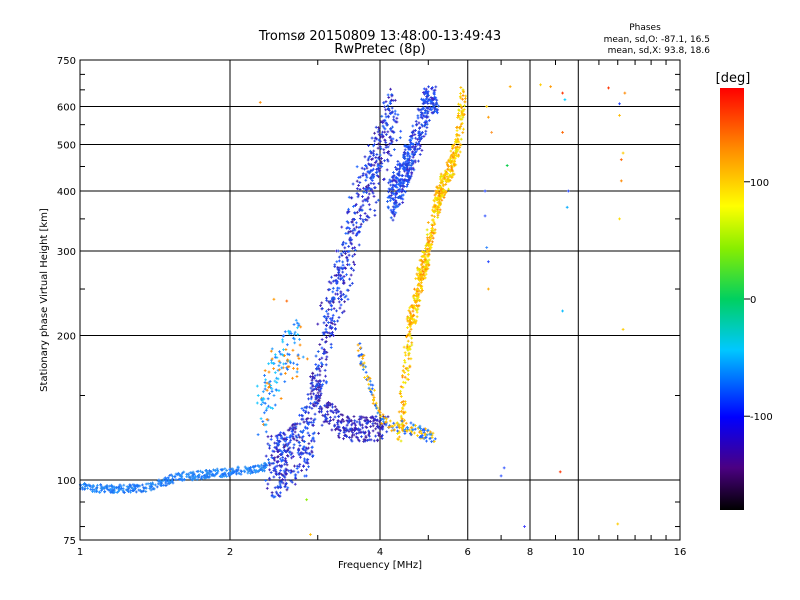  What do you see at coordinates (645, 28) in the screenshot?
I see `stats-heading: Phases` at bounding box center [645, 28].